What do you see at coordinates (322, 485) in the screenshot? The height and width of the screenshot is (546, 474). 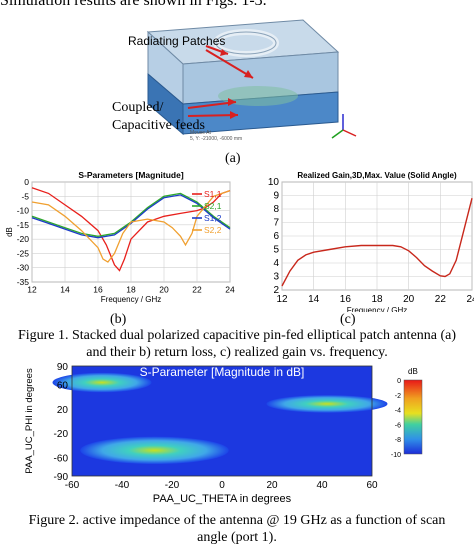 I see `heat-x-tick: 40` at bounding box center [322, 485].